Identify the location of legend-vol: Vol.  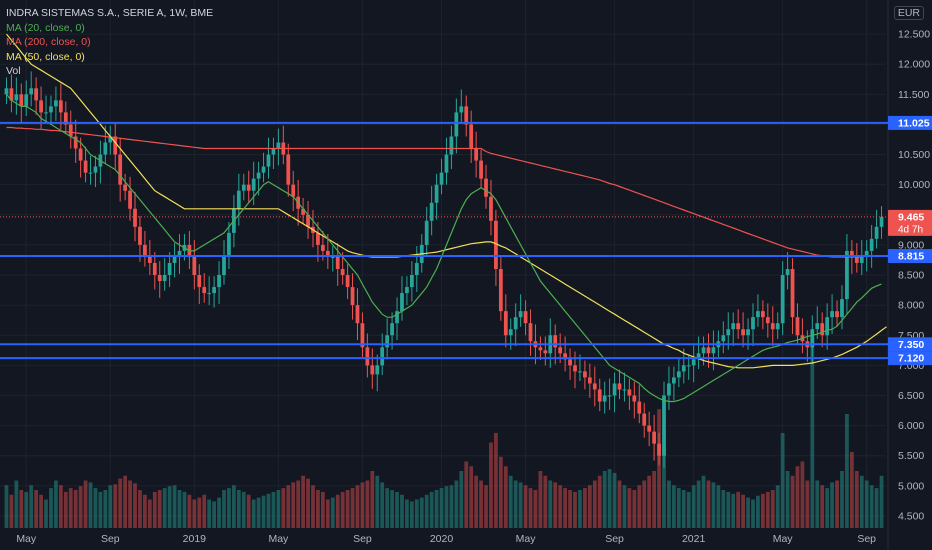
(13, 71).